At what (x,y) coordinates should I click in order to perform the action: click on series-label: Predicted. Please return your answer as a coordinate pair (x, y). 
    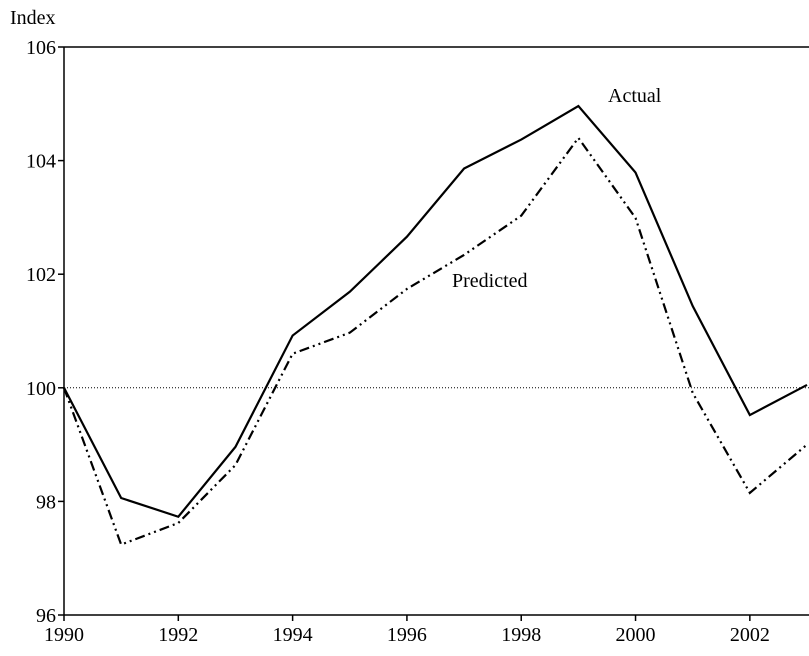
    Looking at the image, I should click on (490, 281).